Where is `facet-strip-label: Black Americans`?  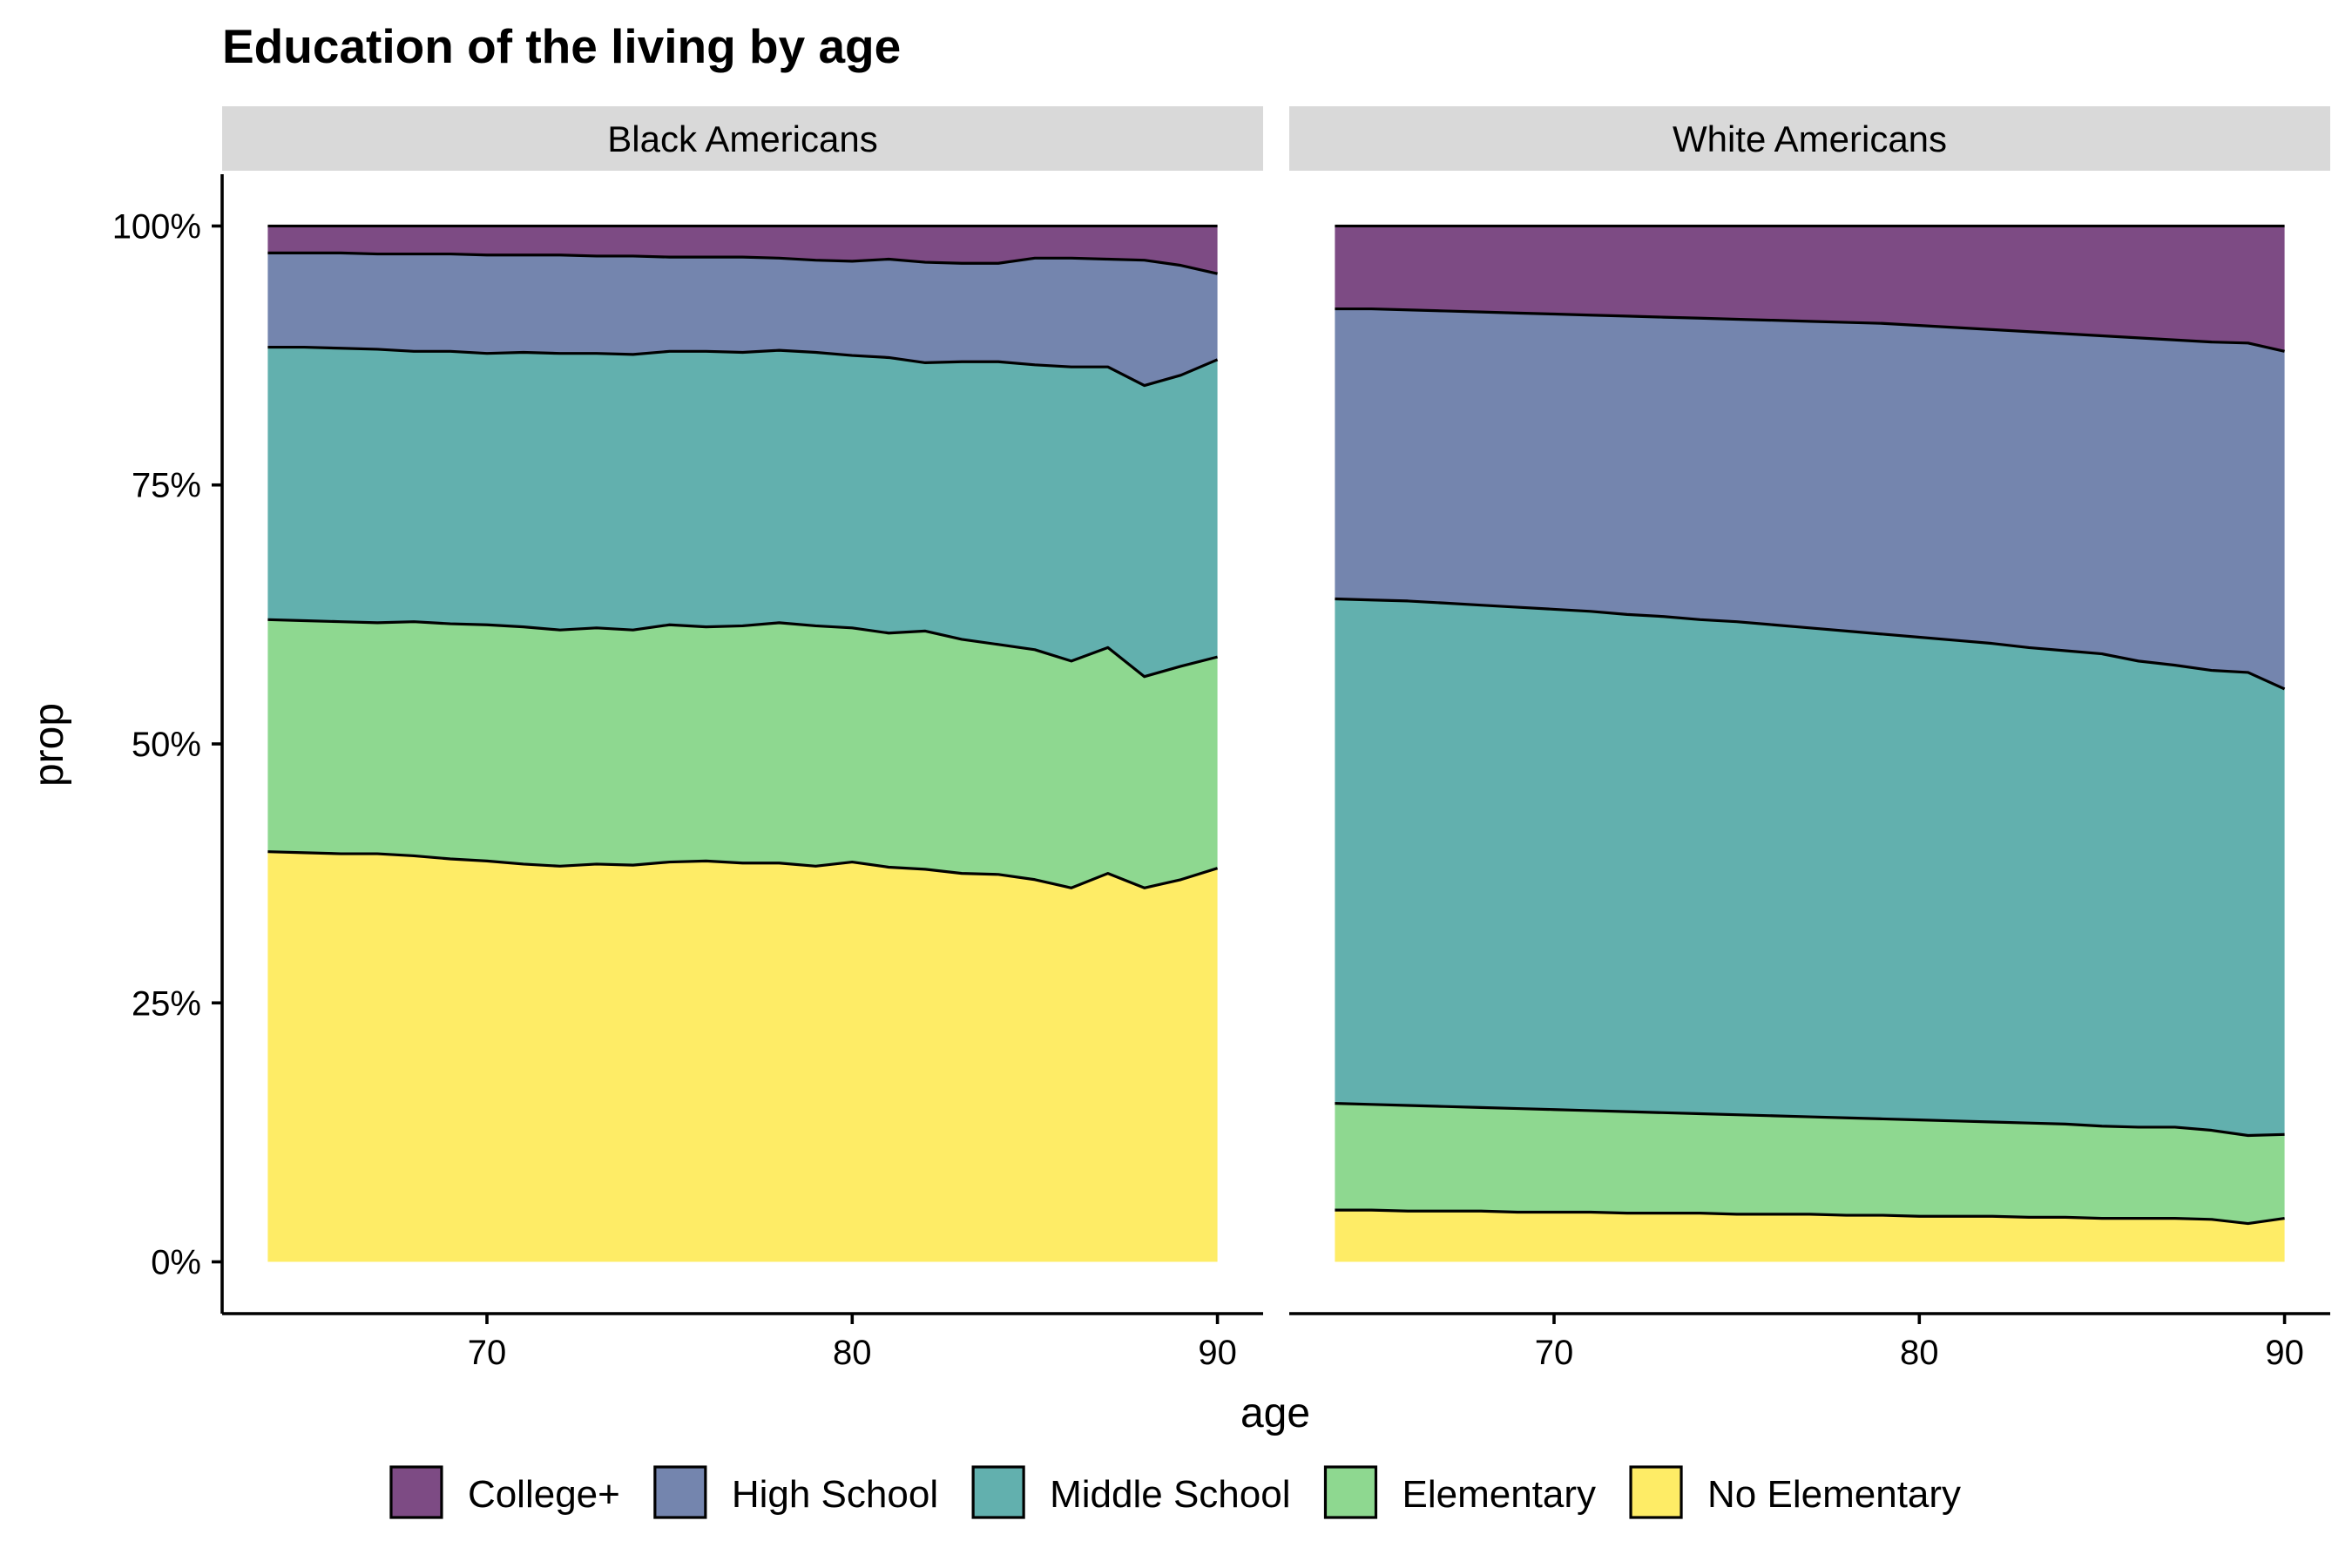 facet-strip-label: Black Americans is located at coordinates (742, 138).